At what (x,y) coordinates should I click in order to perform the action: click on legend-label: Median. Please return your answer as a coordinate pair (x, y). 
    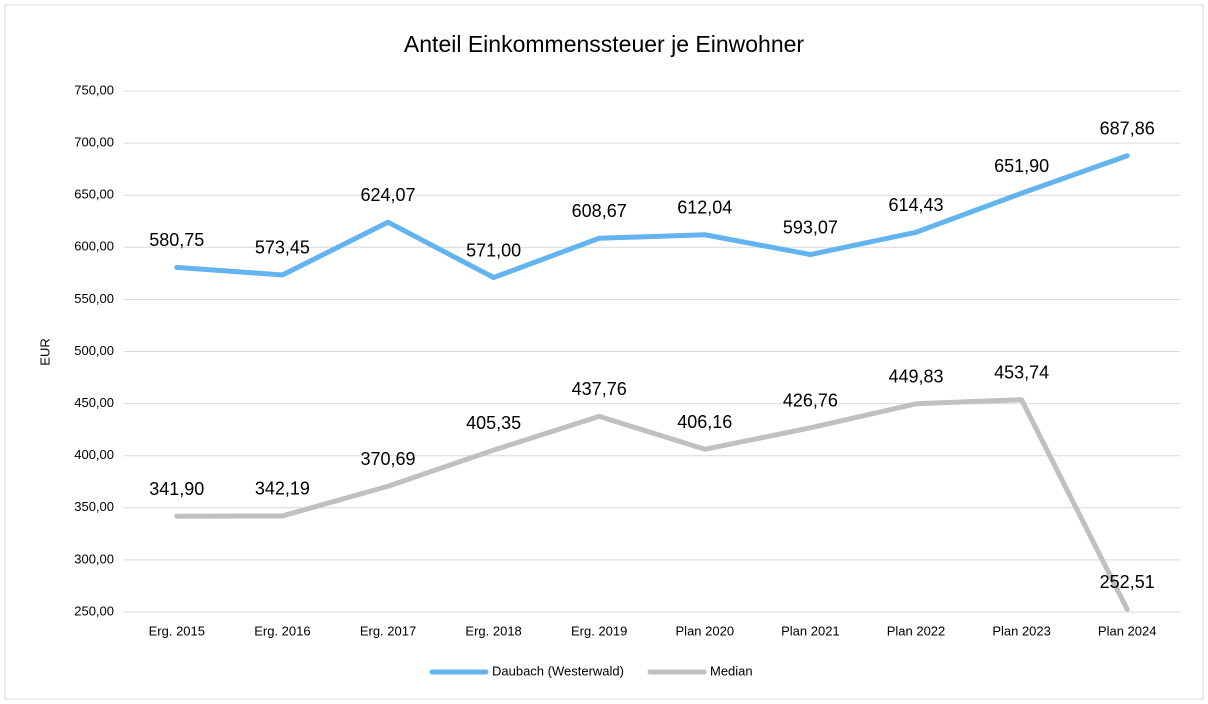
    Looking at the image, I should click on (731, 670).